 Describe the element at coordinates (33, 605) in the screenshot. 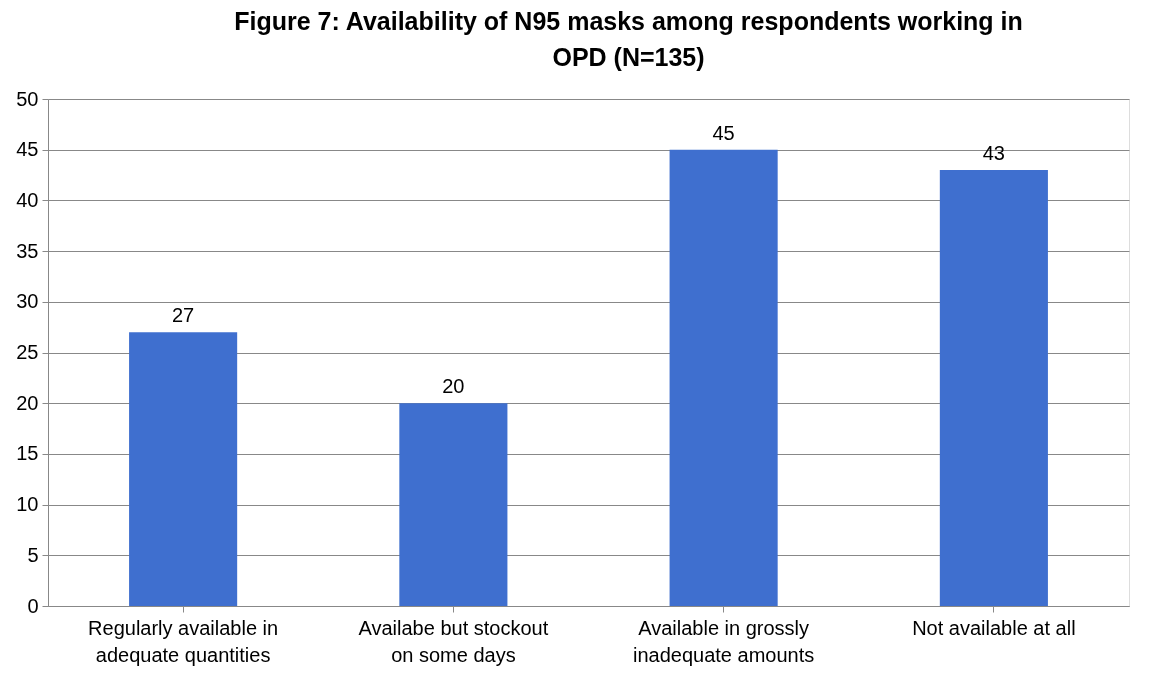

I see `y-tick-label: 0` at that location.